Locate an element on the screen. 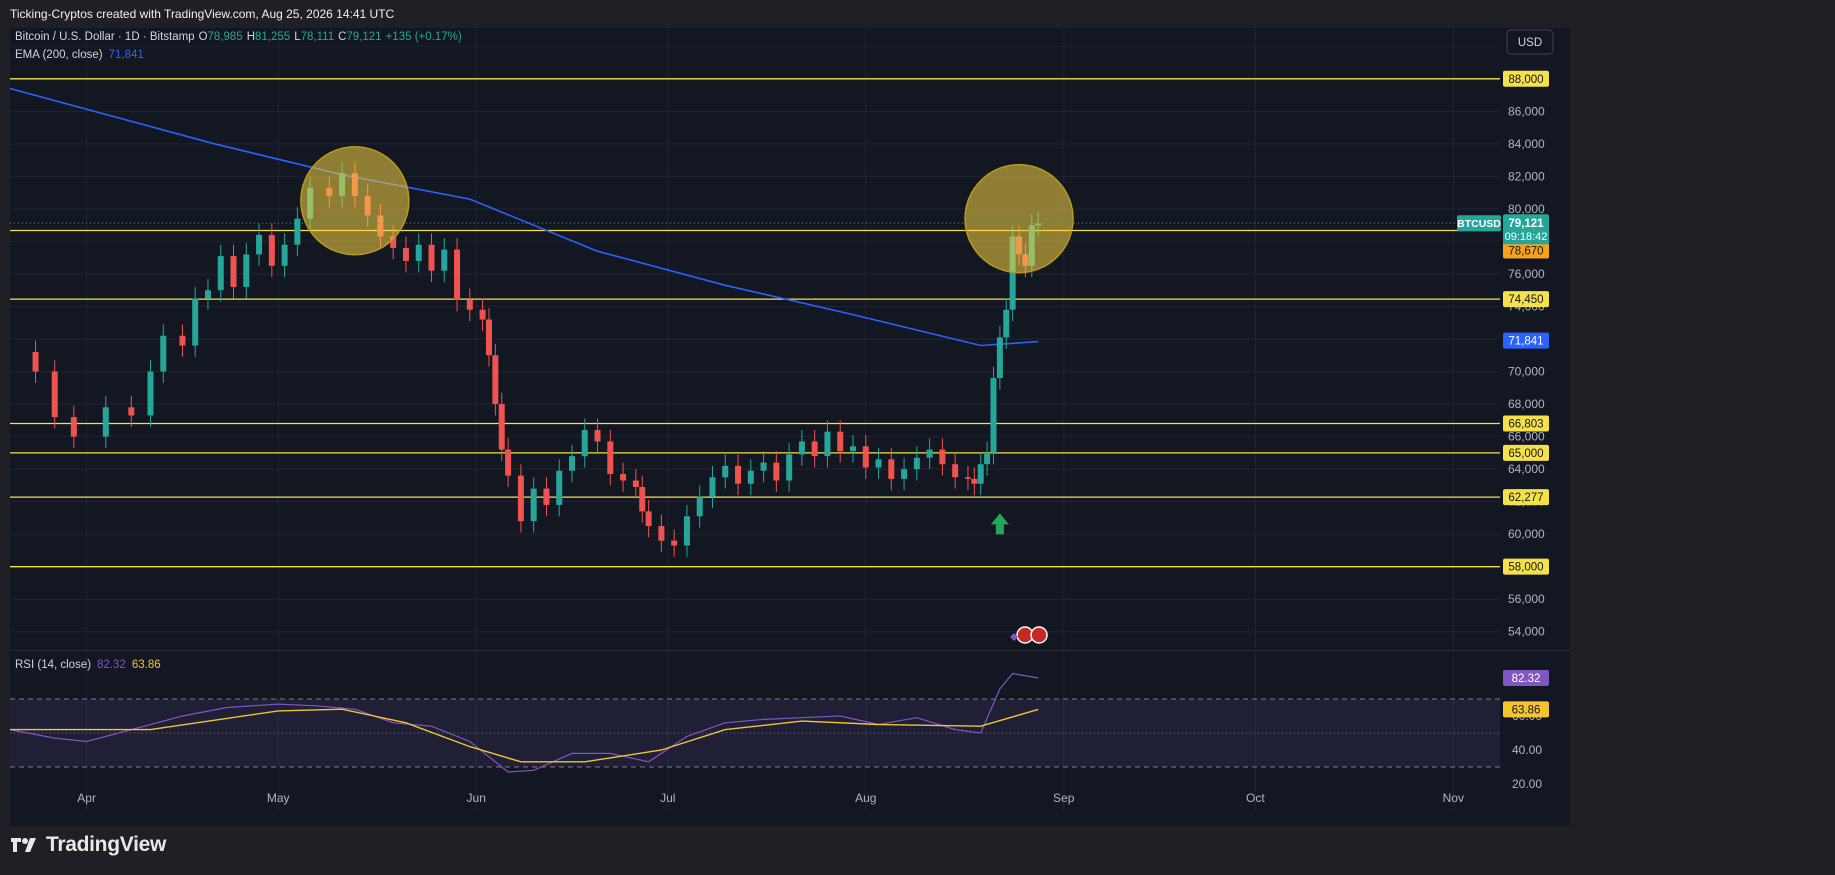 Image resolution: width=1835 pixels, height=875 pixels. us-flag-icon is located at coordinates (1039, 635).